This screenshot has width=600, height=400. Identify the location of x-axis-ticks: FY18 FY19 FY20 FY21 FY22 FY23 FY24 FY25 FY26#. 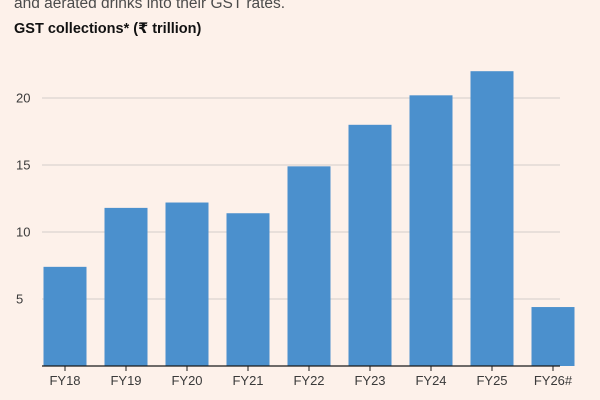
(311, 377).